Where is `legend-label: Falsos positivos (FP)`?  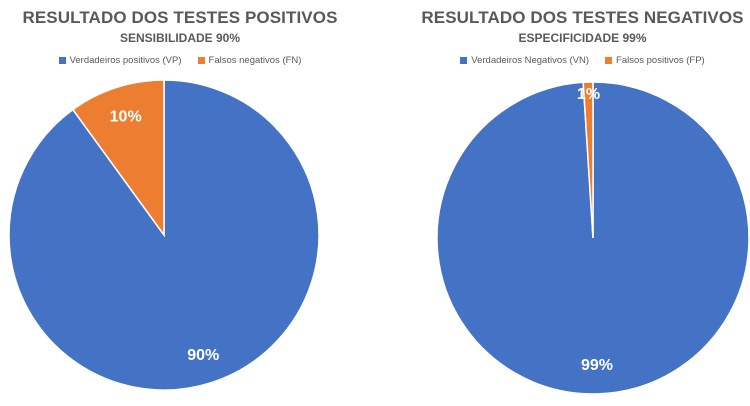 legend-label: Falsos positivos (FP) is located at coordinates (660, 60).